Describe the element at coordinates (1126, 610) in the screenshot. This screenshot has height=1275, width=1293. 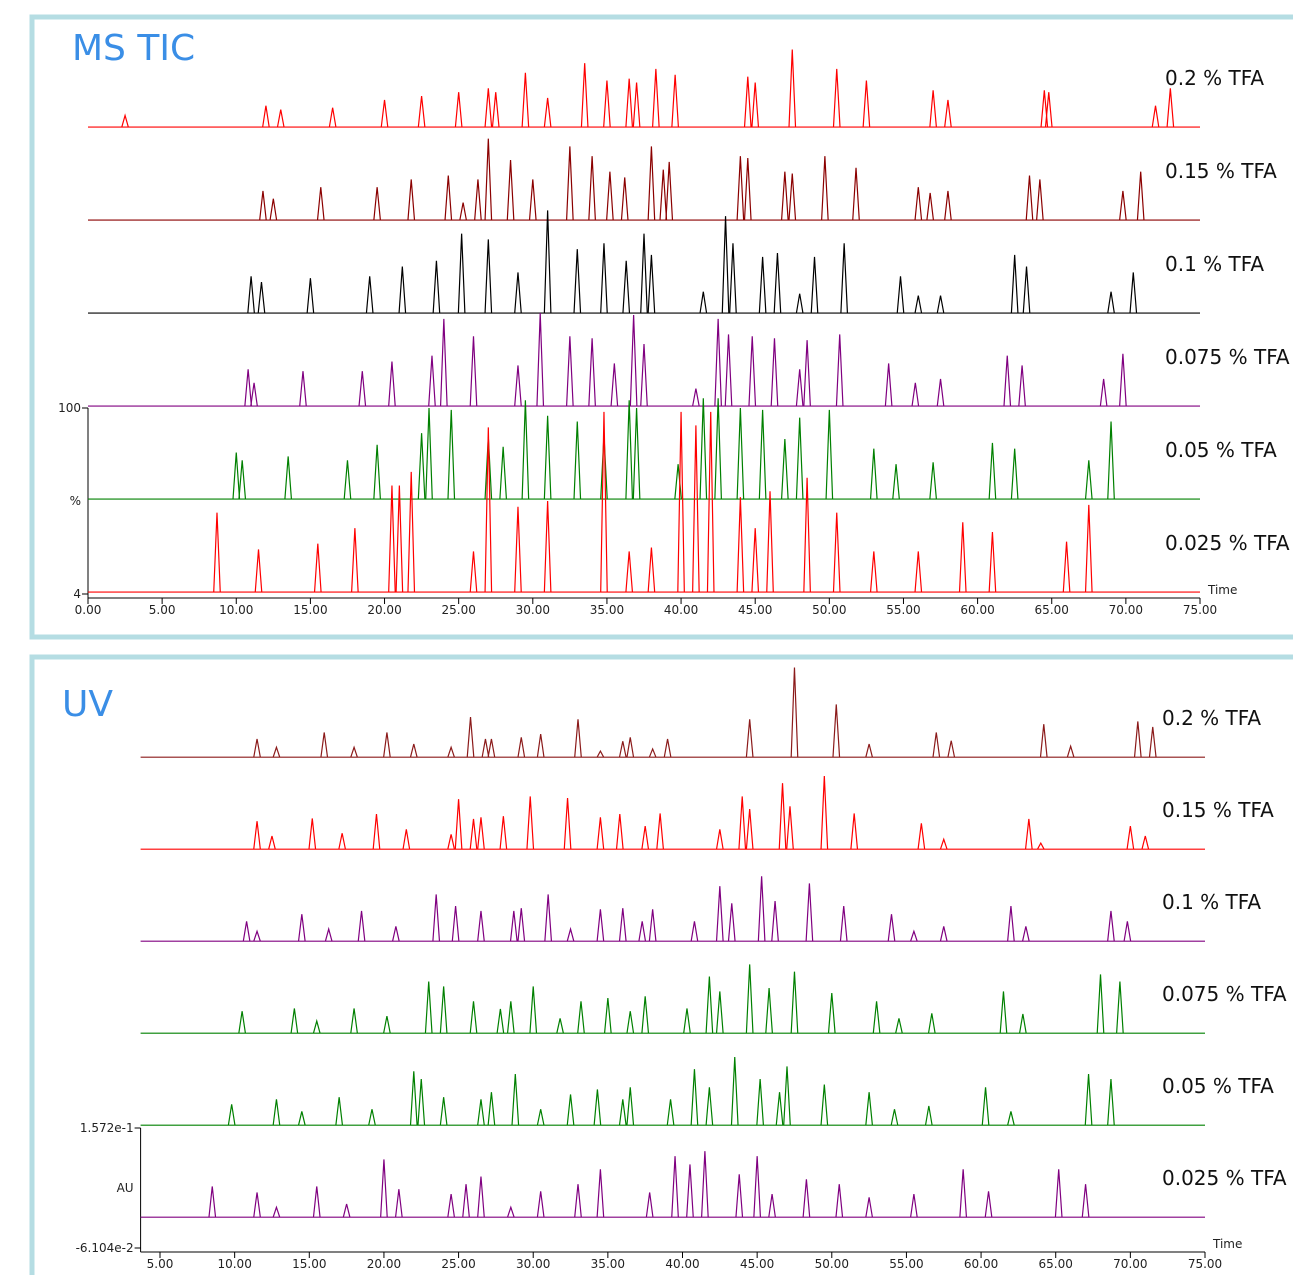
I see `x-tick-label: 70.00` at that location.